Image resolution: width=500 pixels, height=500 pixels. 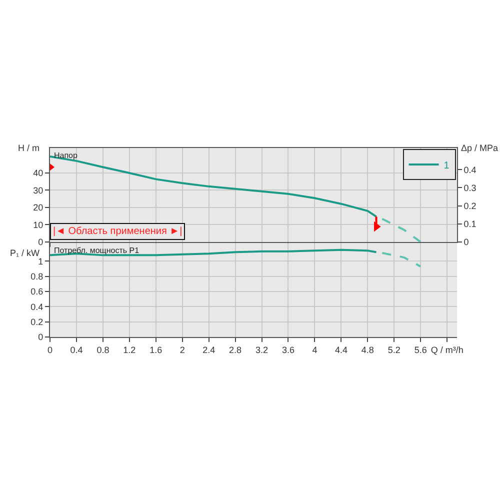 What do you see at coordinates (288, 349) in the screenshot?
I see `x-tick-label: 3.6` at bounding box center [288, 349].